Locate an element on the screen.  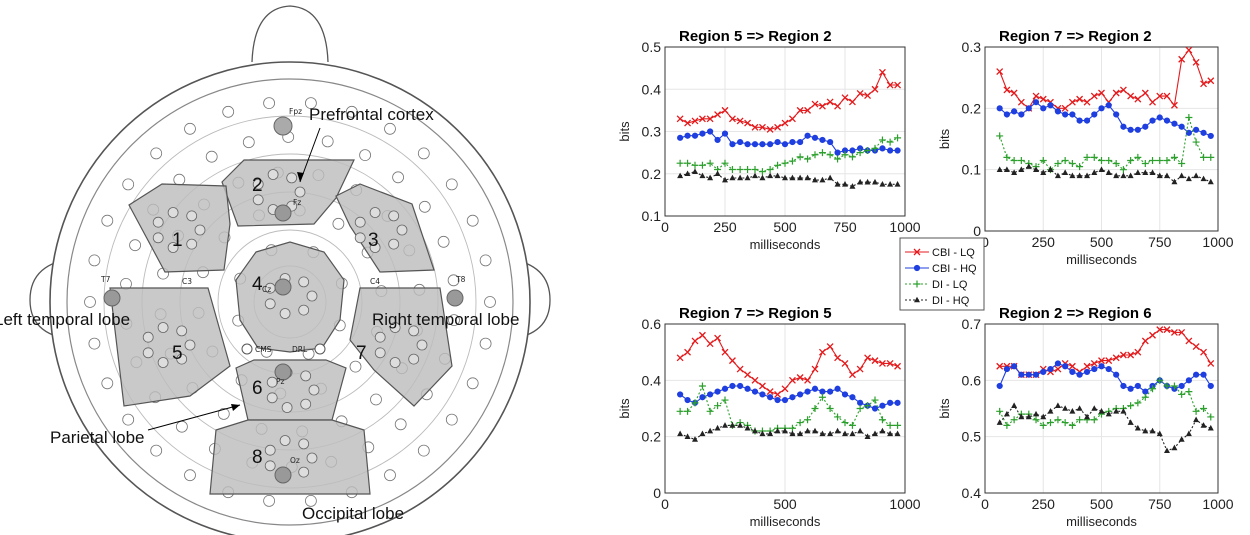
chart-title: Region 7 => Region 2 is located at coordinates (1075, 36).